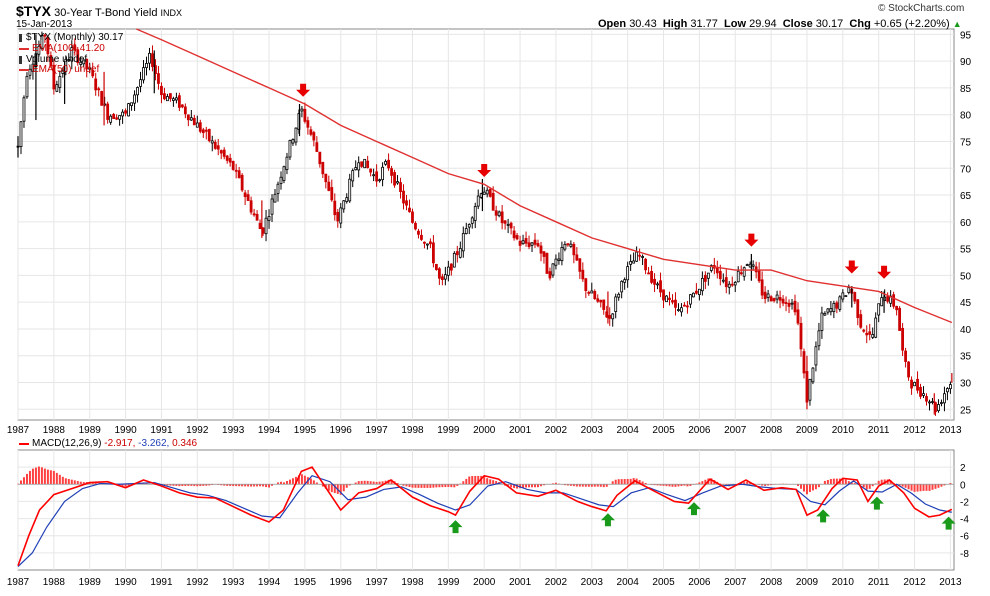  I want to click on x-tick-label-macd: 1991, so click(161, 582).